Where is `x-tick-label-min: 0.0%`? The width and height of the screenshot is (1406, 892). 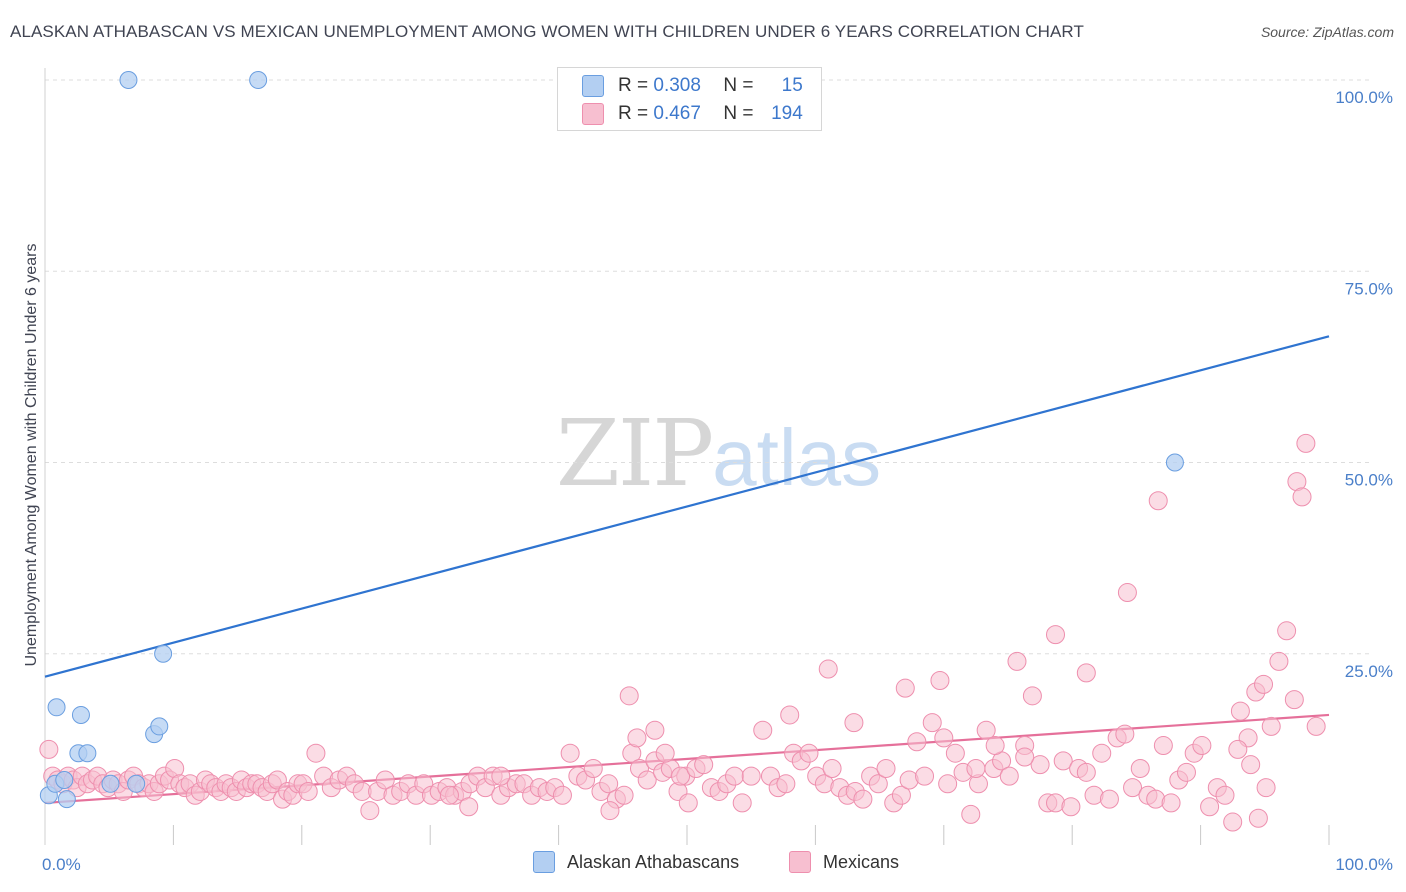
x-tick-label-min: 0.0% is located at coordinates (61, 864).